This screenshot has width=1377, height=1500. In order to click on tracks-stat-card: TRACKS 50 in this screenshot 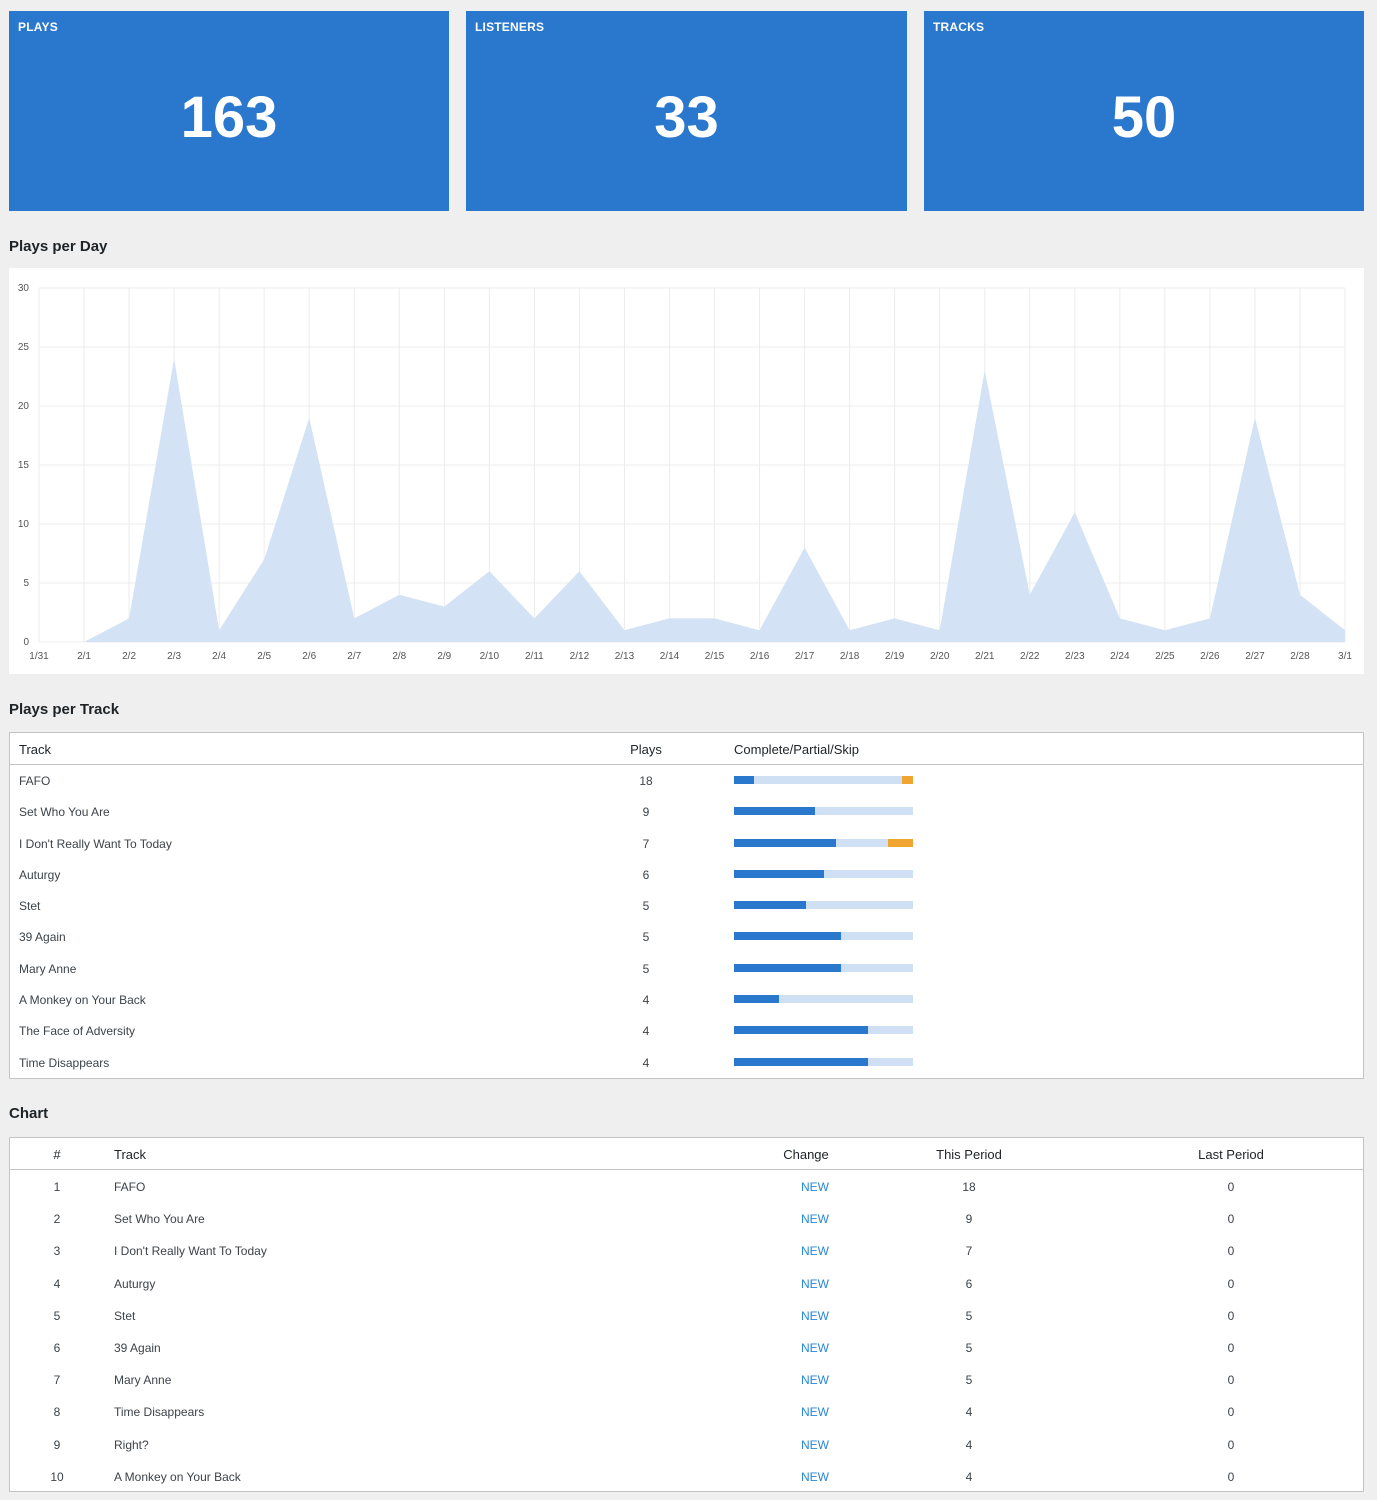, I will do `click(1144, 111)`.